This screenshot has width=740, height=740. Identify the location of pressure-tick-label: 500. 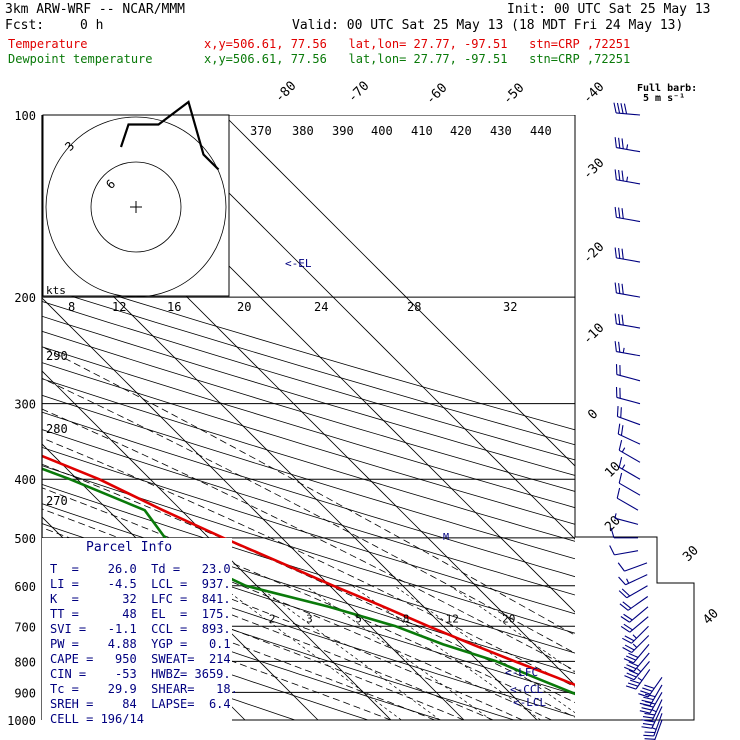
(25, 539).